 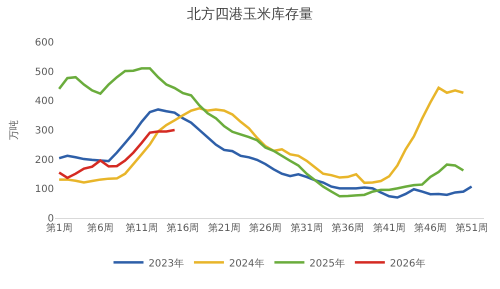 What do you see at coordinates (100, 228) in the screenshot?
I see `x-tick-label: 第6周` at bounding box center [100, 228].